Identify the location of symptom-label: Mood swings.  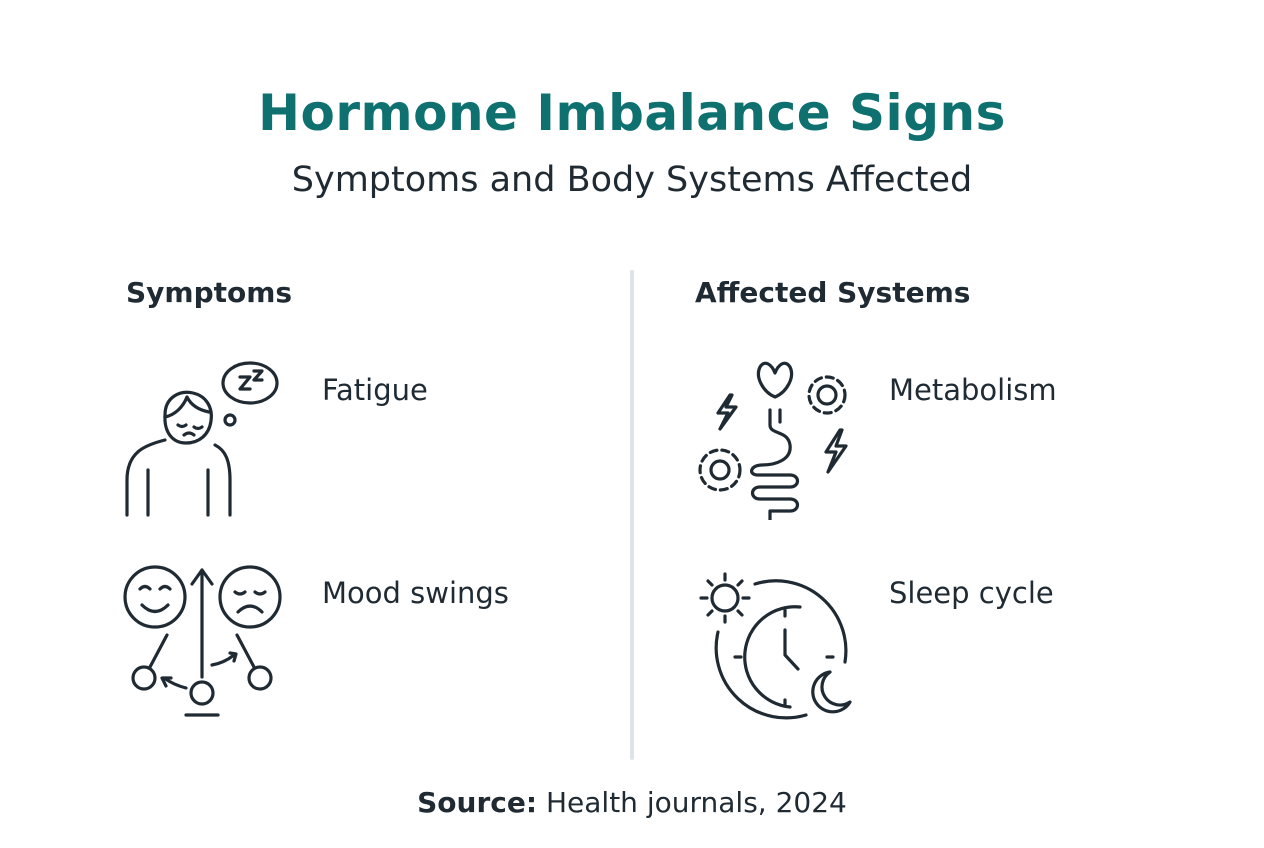
(415, 593).